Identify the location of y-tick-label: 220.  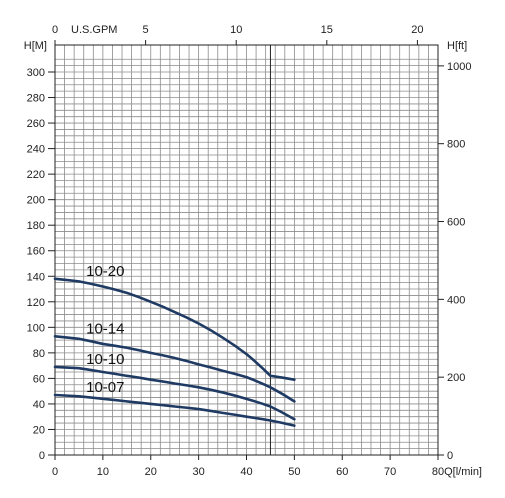
(36, 175).